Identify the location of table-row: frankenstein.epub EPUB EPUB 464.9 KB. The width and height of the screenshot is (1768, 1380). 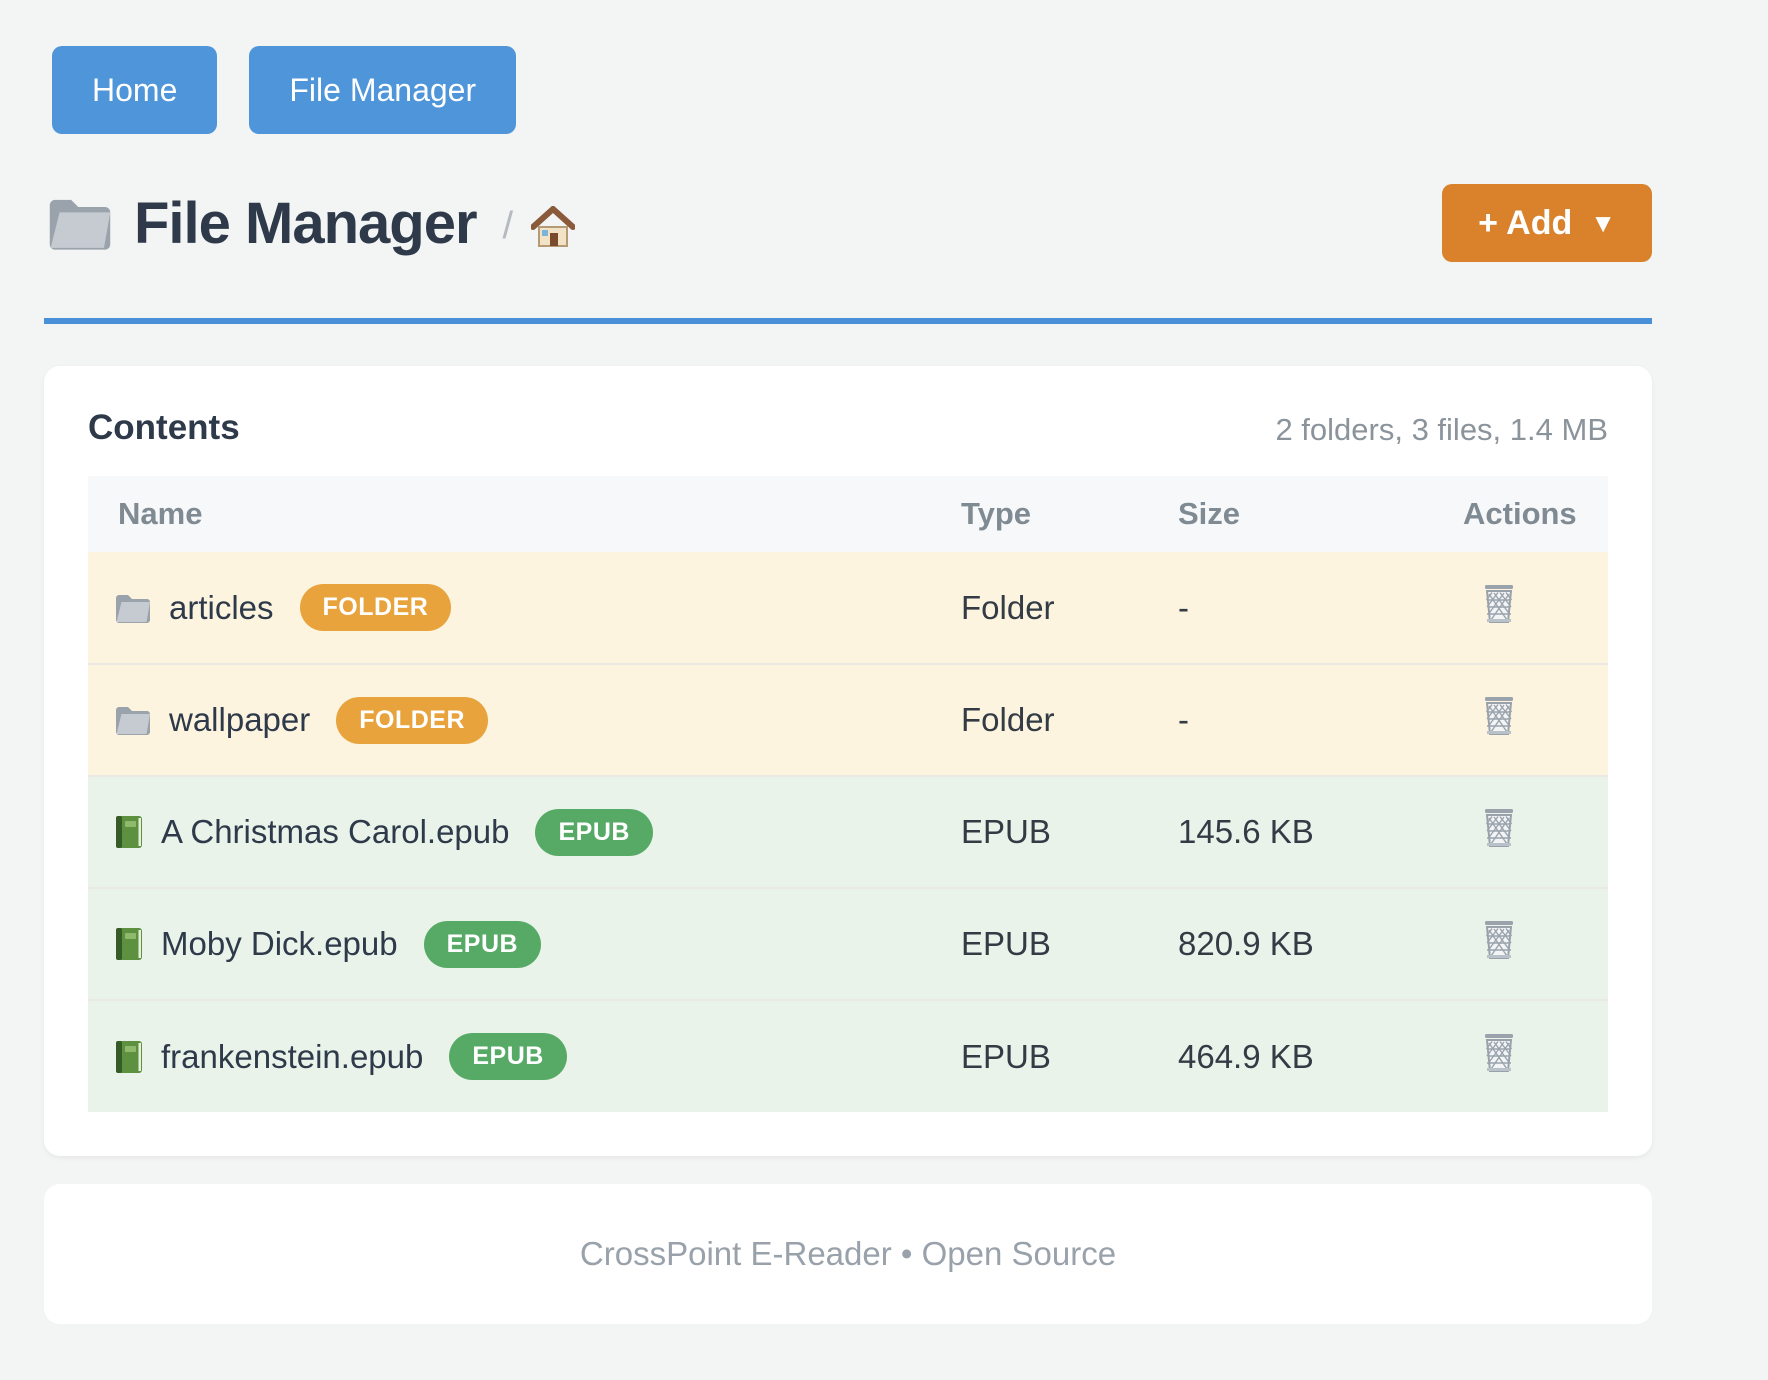
(848, 1055).